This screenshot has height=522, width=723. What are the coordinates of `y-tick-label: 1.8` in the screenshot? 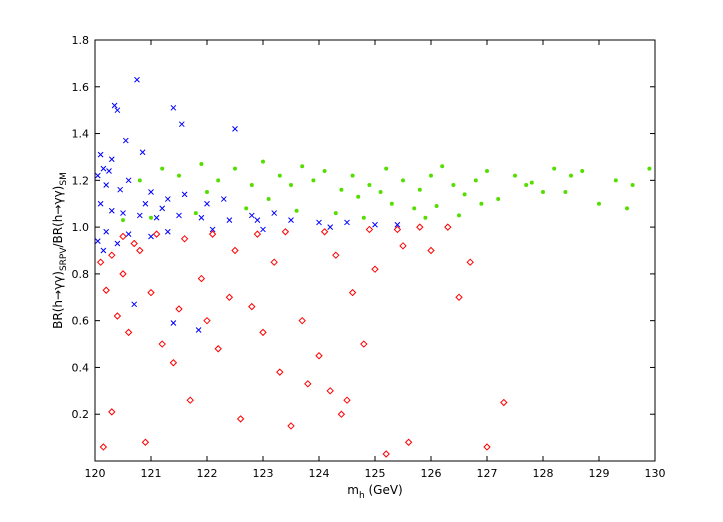 It's located at (81, 40).